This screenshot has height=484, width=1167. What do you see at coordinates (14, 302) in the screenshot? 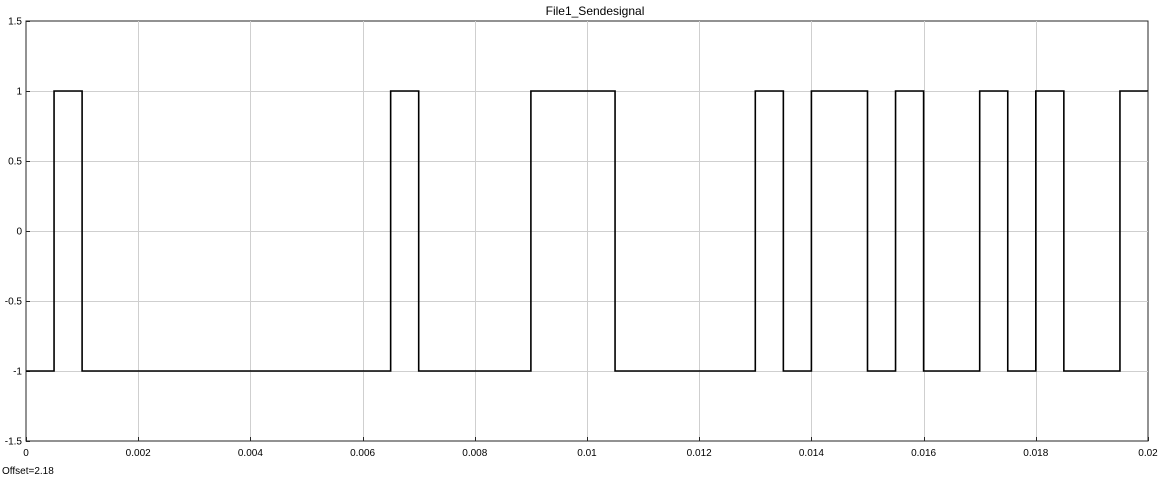
I see `y-tick-label: -0.5` at bounding box center [14, 302].